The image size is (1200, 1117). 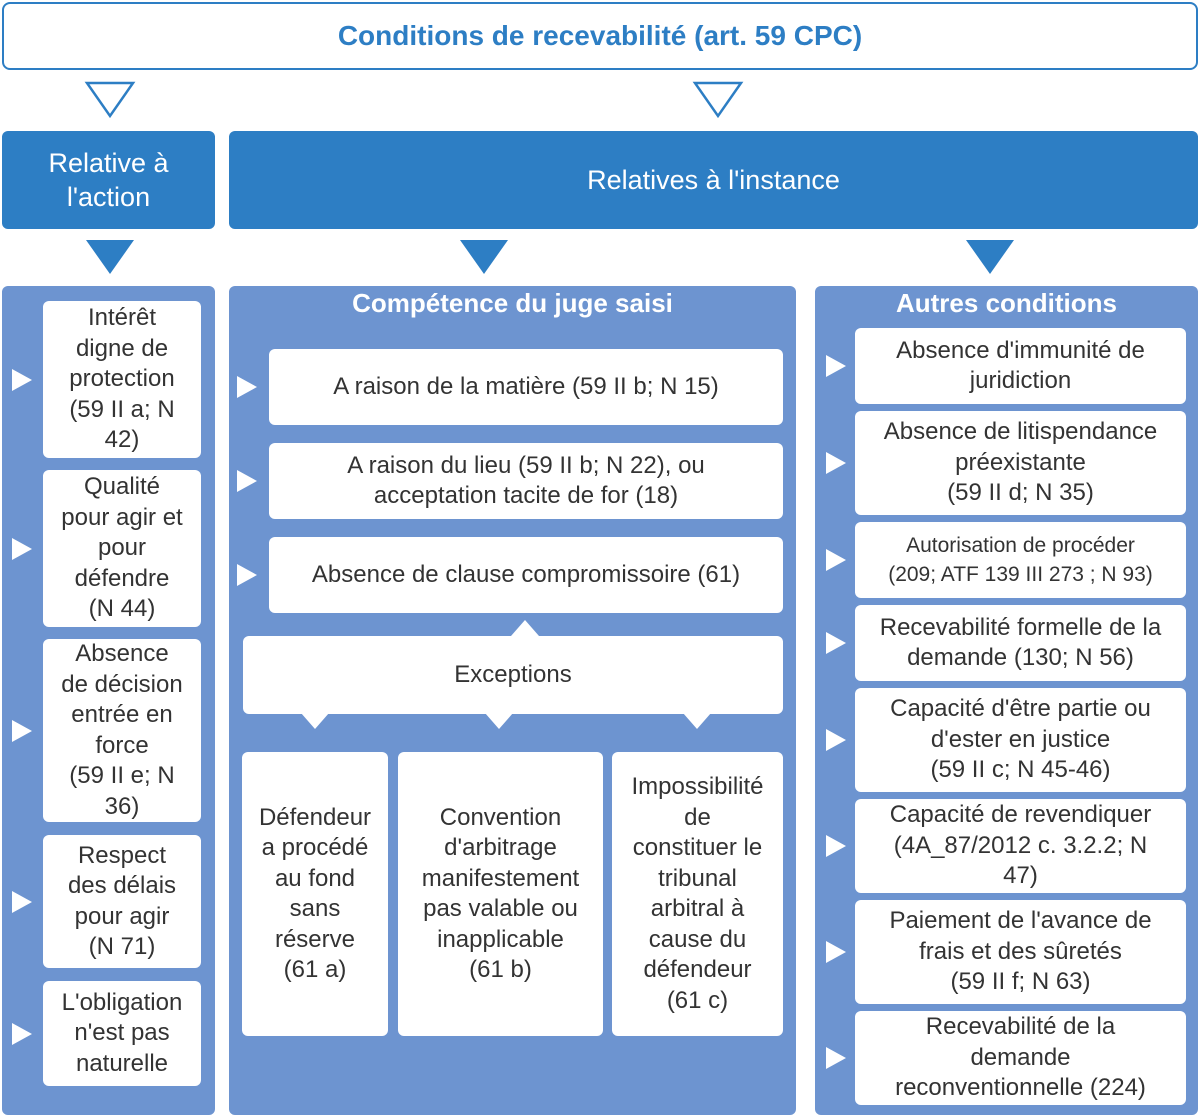 What do you see at coordinates (122, 379) in the screenshot?
I see `condition-line: protection` at bounding box center [122, 379].